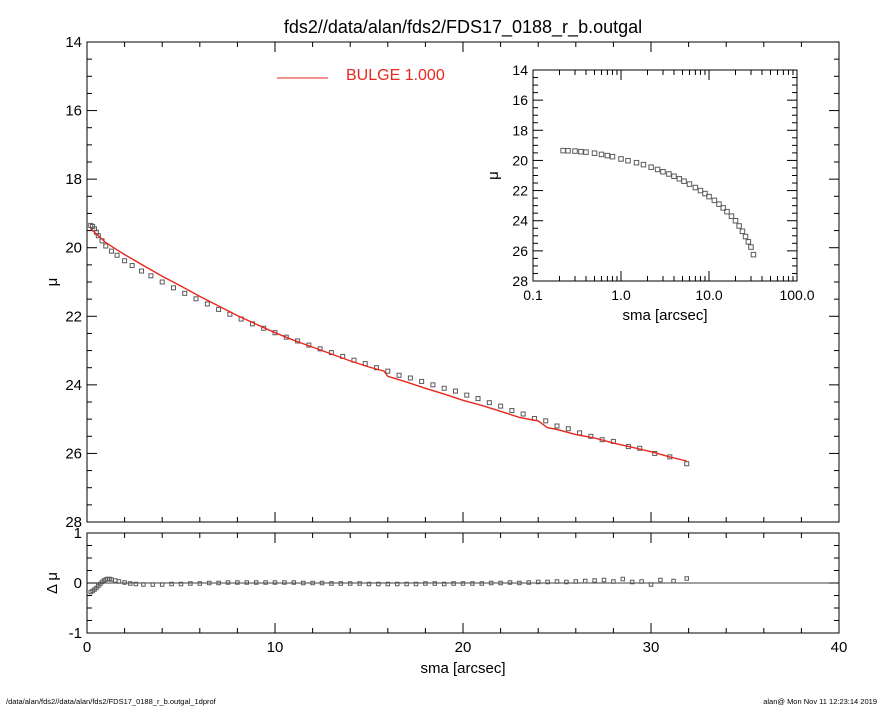 This screenshot has height=708, width=885. What do you see at coordinates (463, 647) in the screenshot?
I see `x-tick-label: 20` at bounding box center [463, 647].